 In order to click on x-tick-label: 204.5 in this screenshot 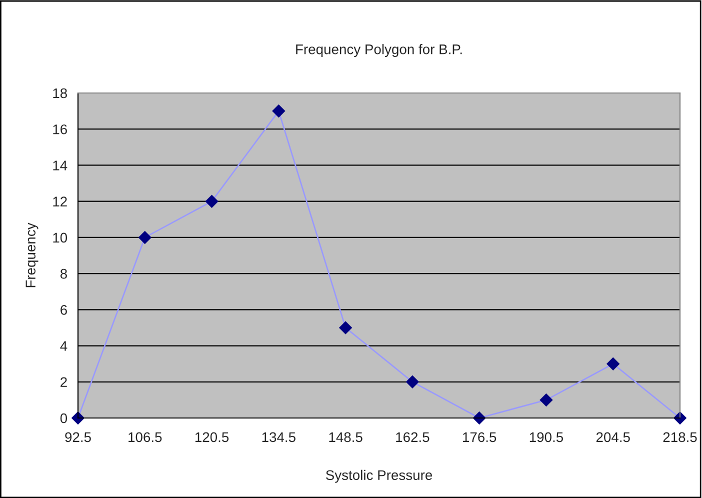, I will do `click(613, 437)`.